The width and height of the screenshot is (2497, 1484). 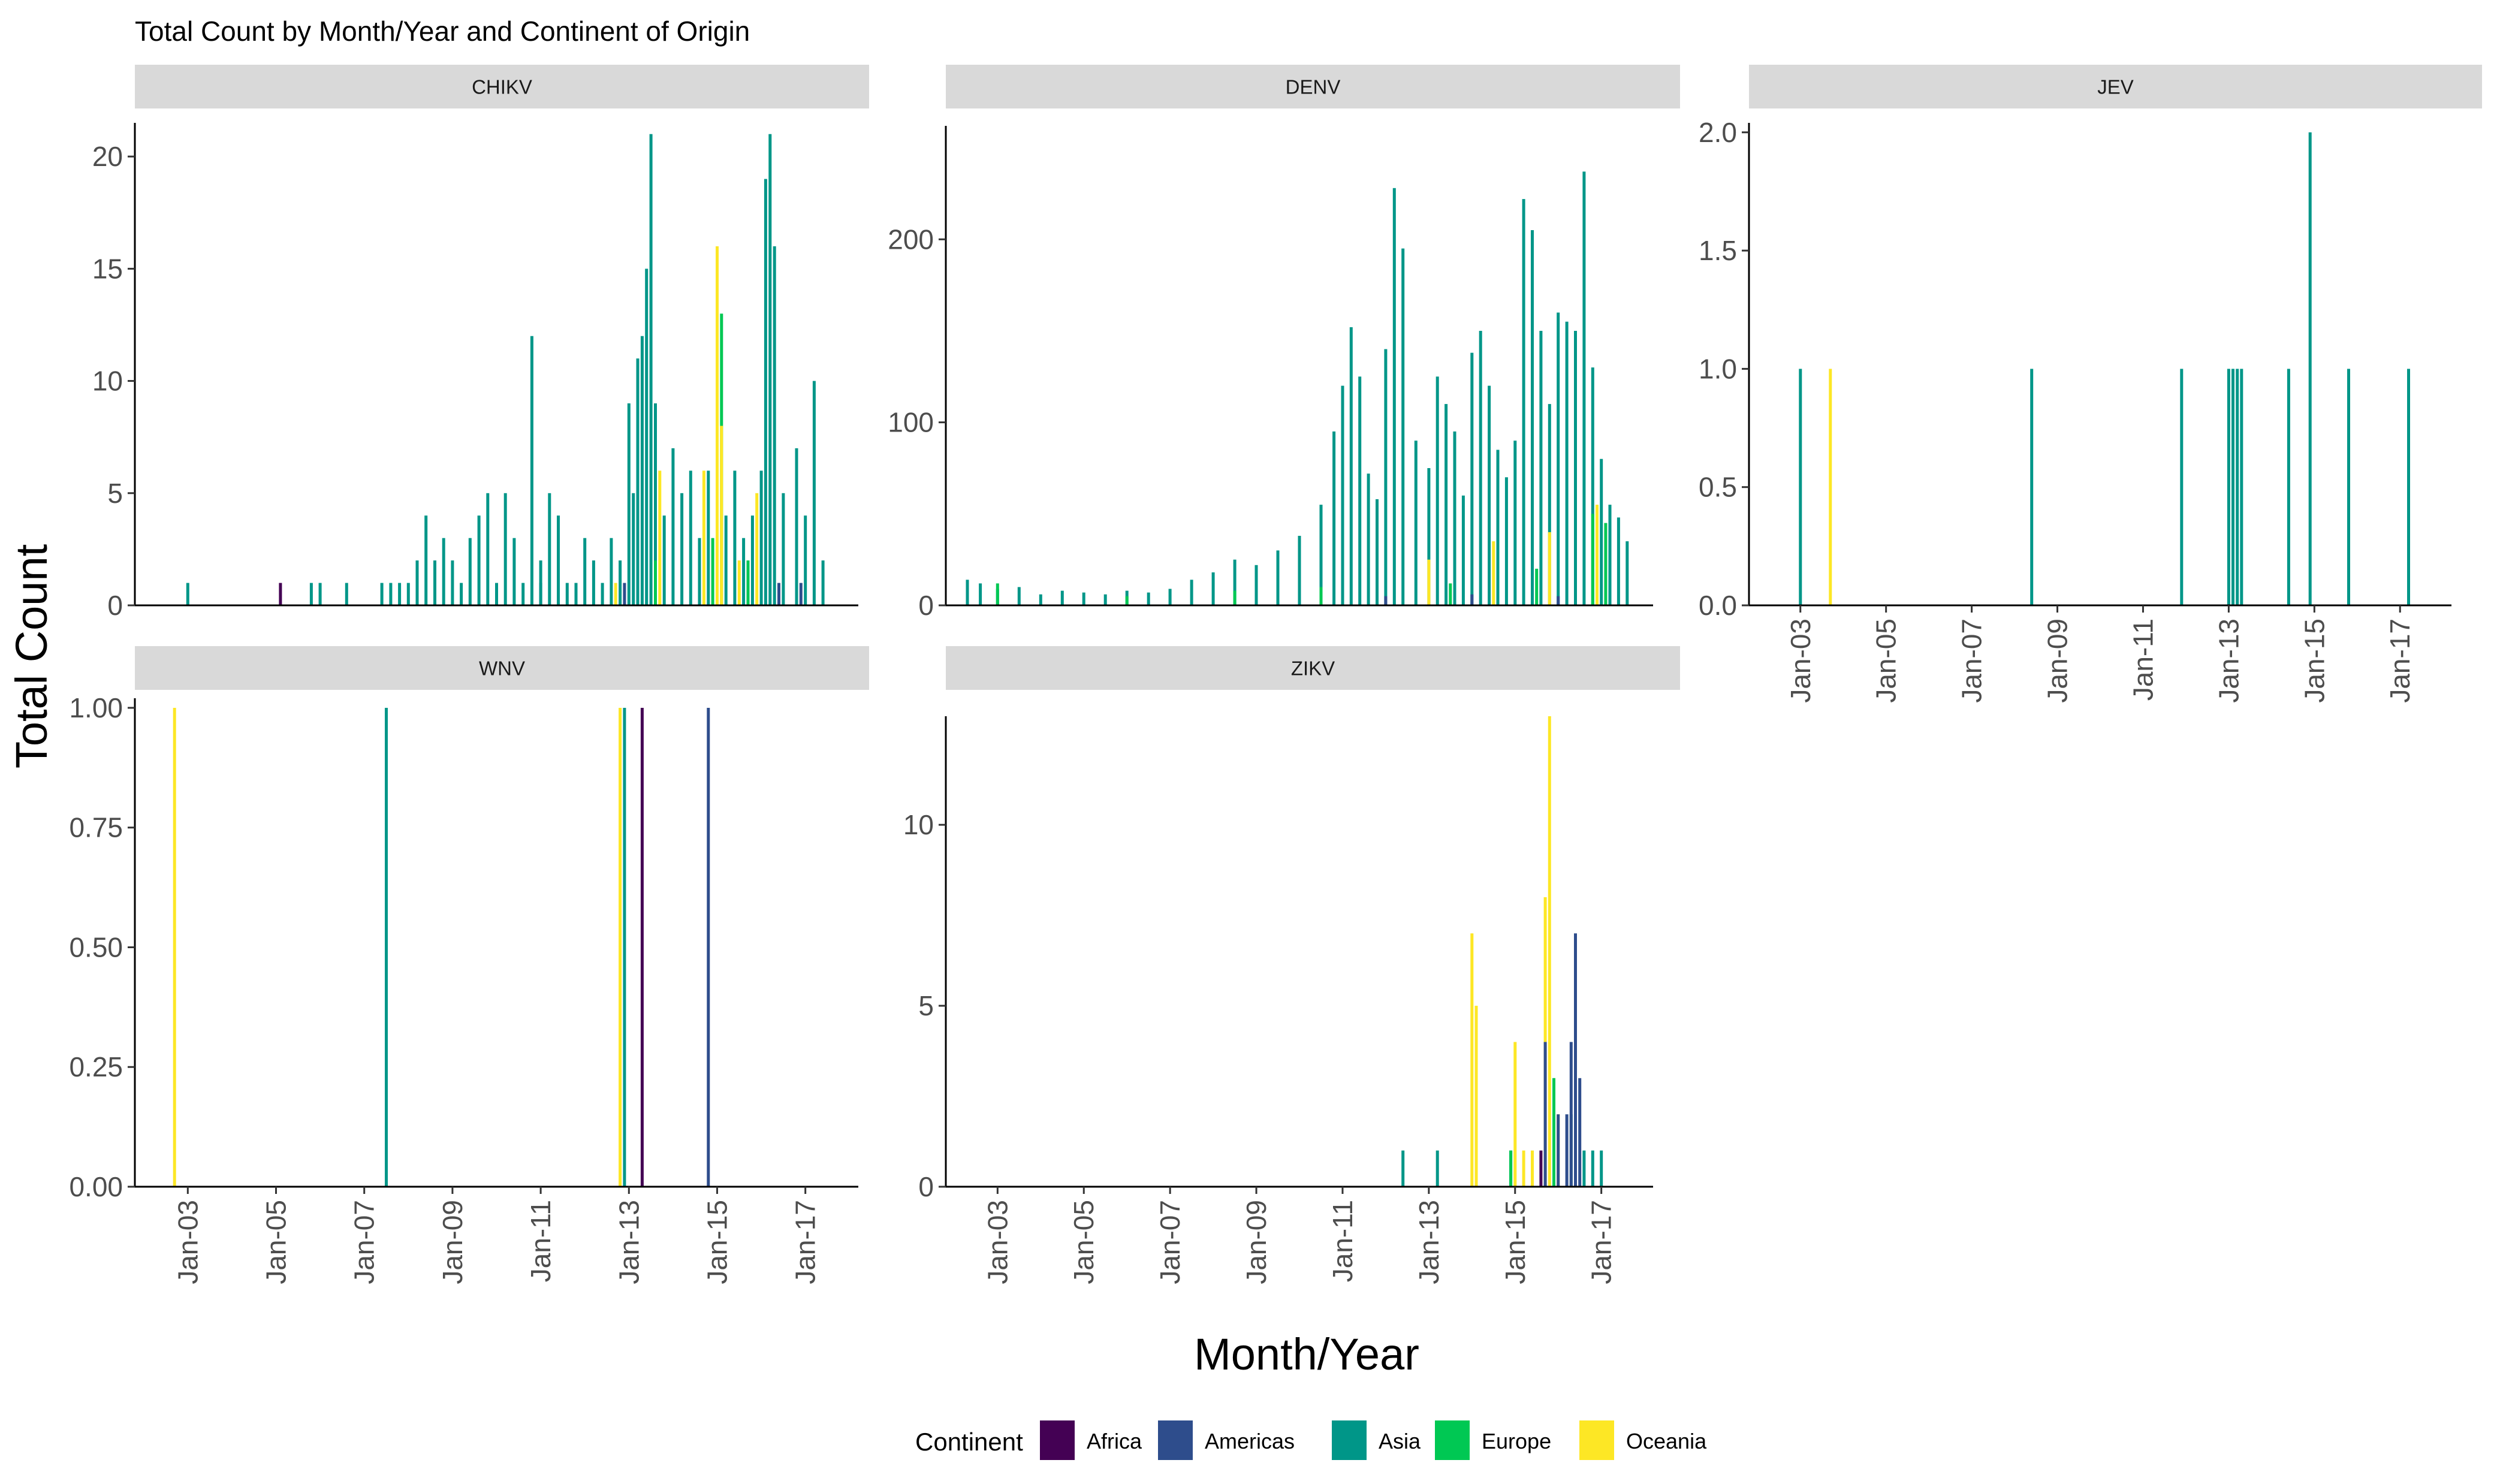 I want to click on y-tick-label: 0.00, so click(x=96, y=1187).